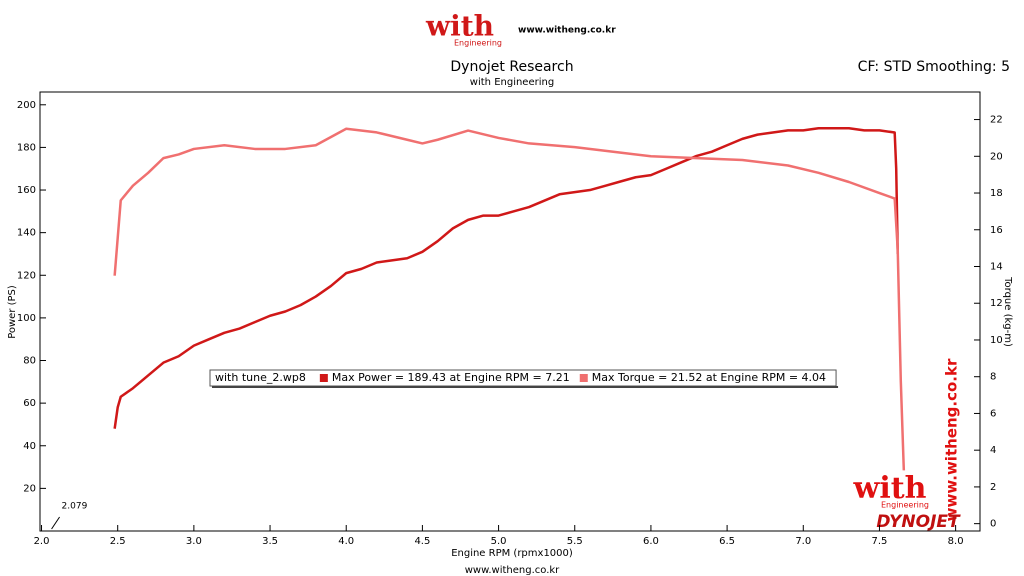  I want to click on y2-tick-label: 20, so click(996, 156).